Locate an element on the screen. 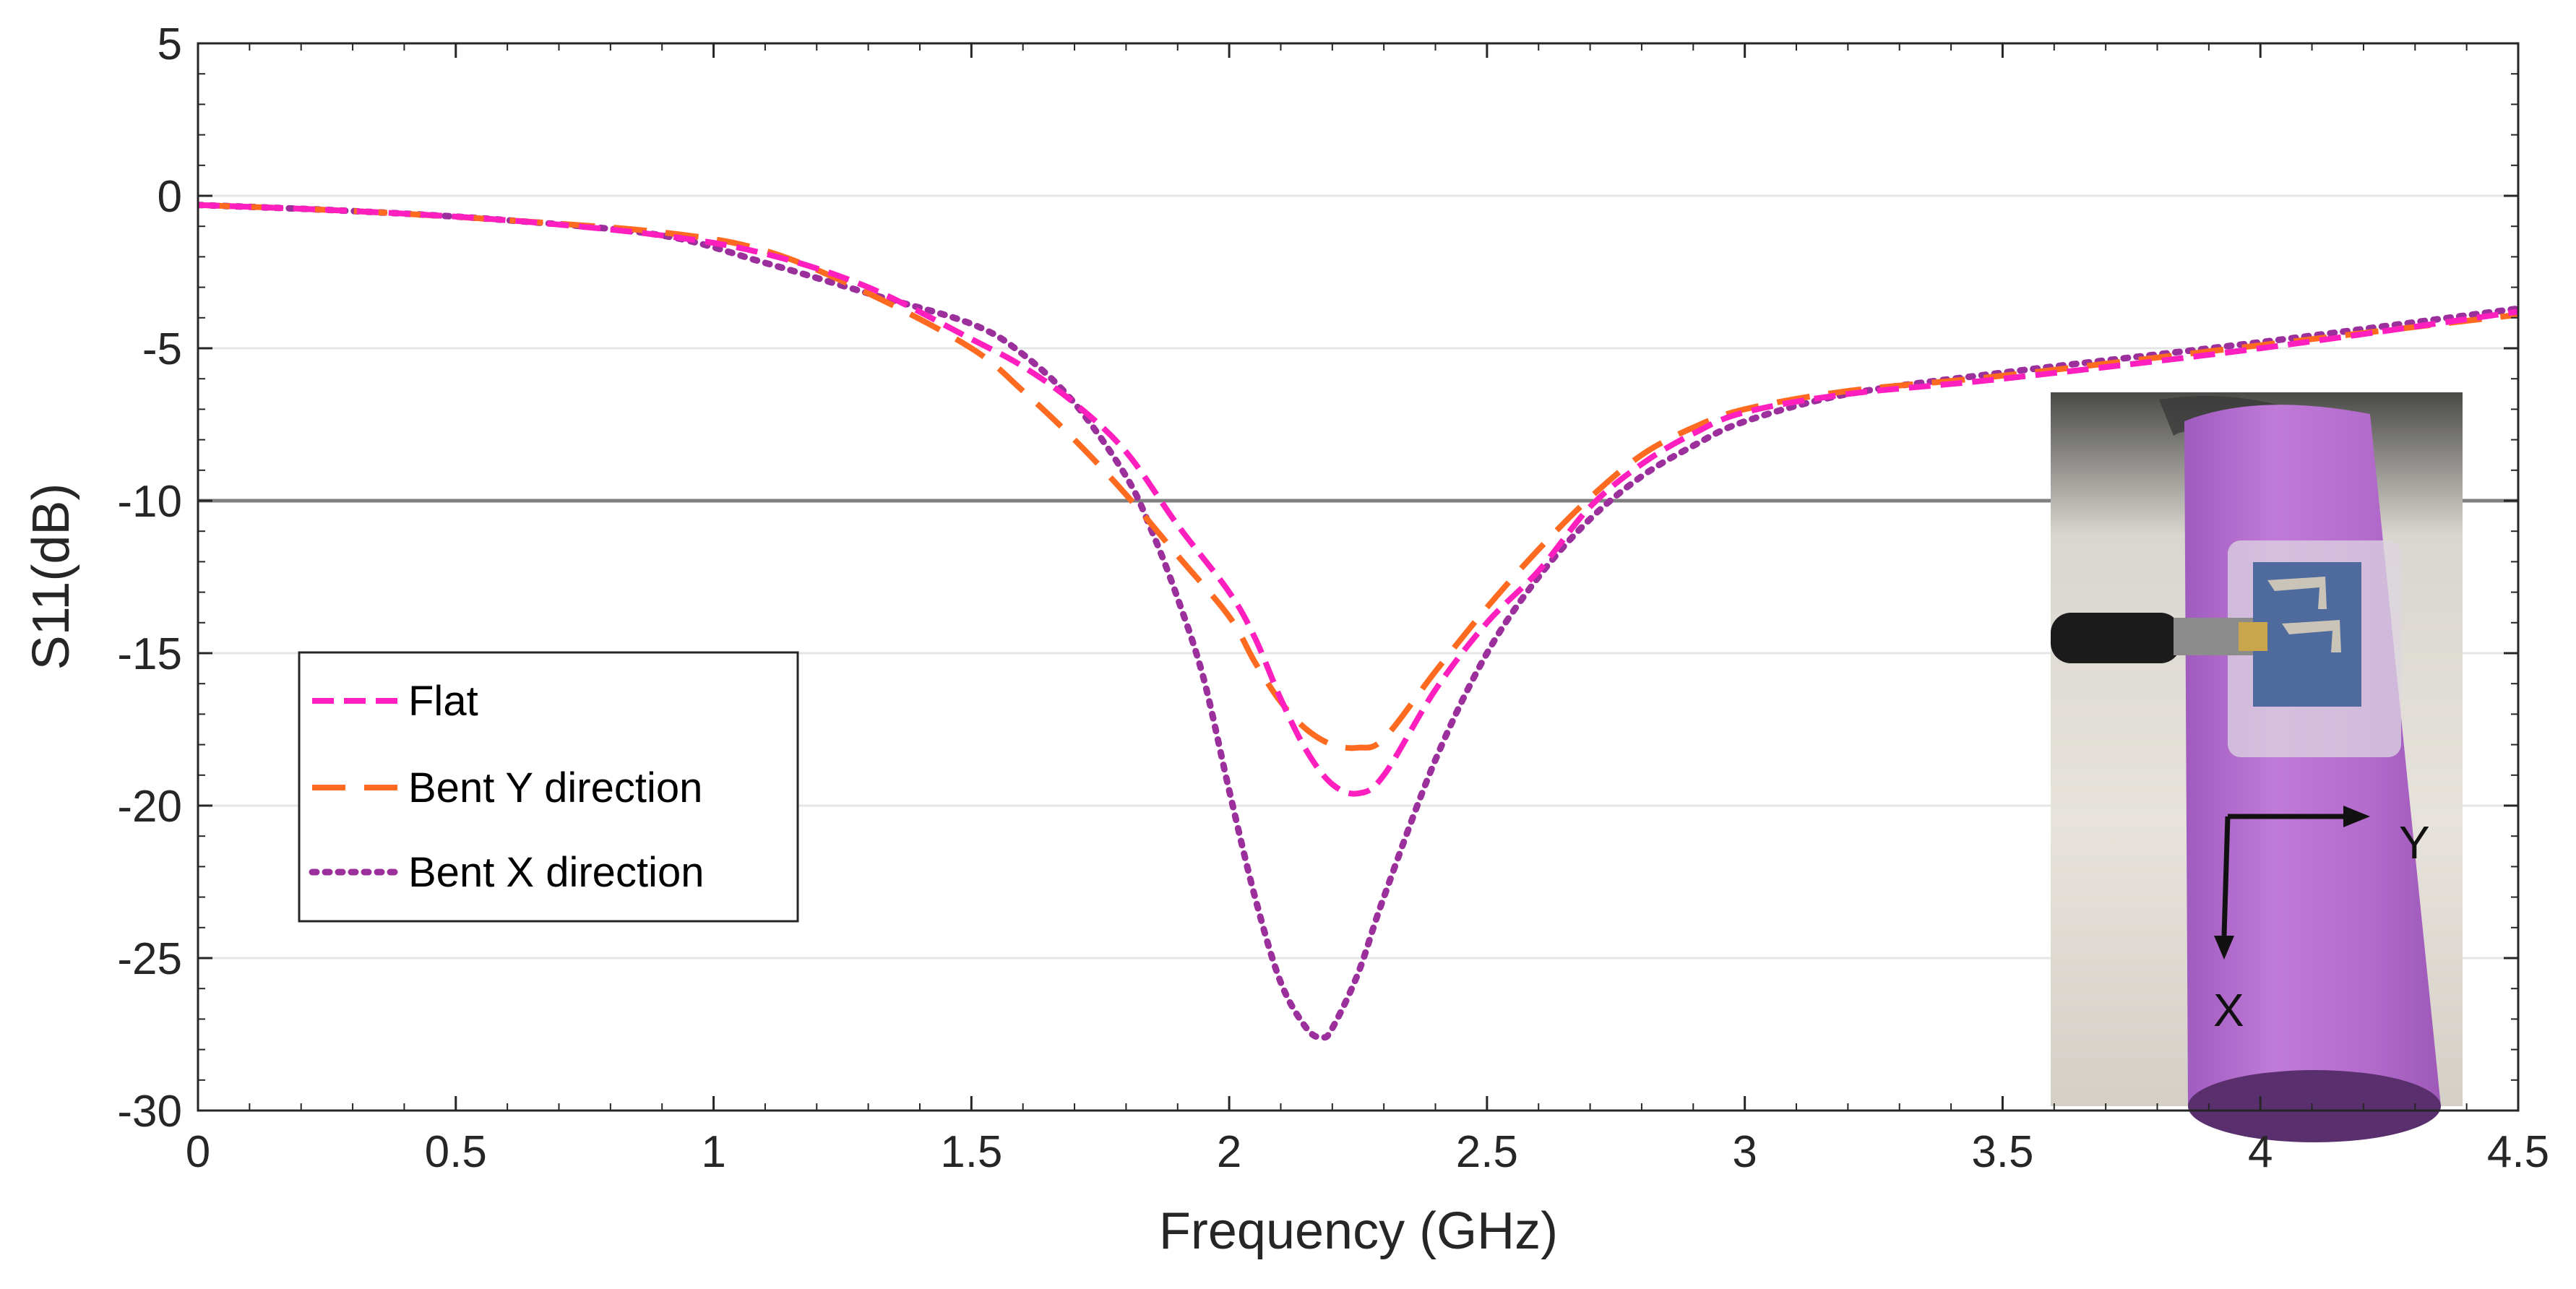 This screenshot has height=1289, width=2576. inset-y-arrowhead is located at coordinates (2356, 816).